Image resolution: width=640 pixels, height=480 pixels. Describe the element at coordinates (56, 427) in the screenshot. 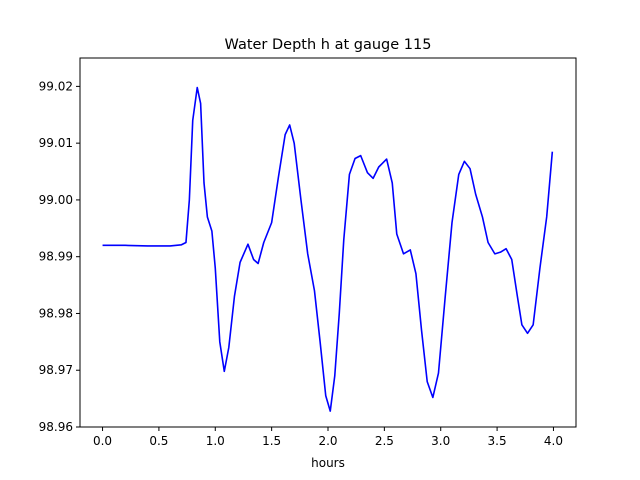

I see `y-tick-label: 98.96` at that location.